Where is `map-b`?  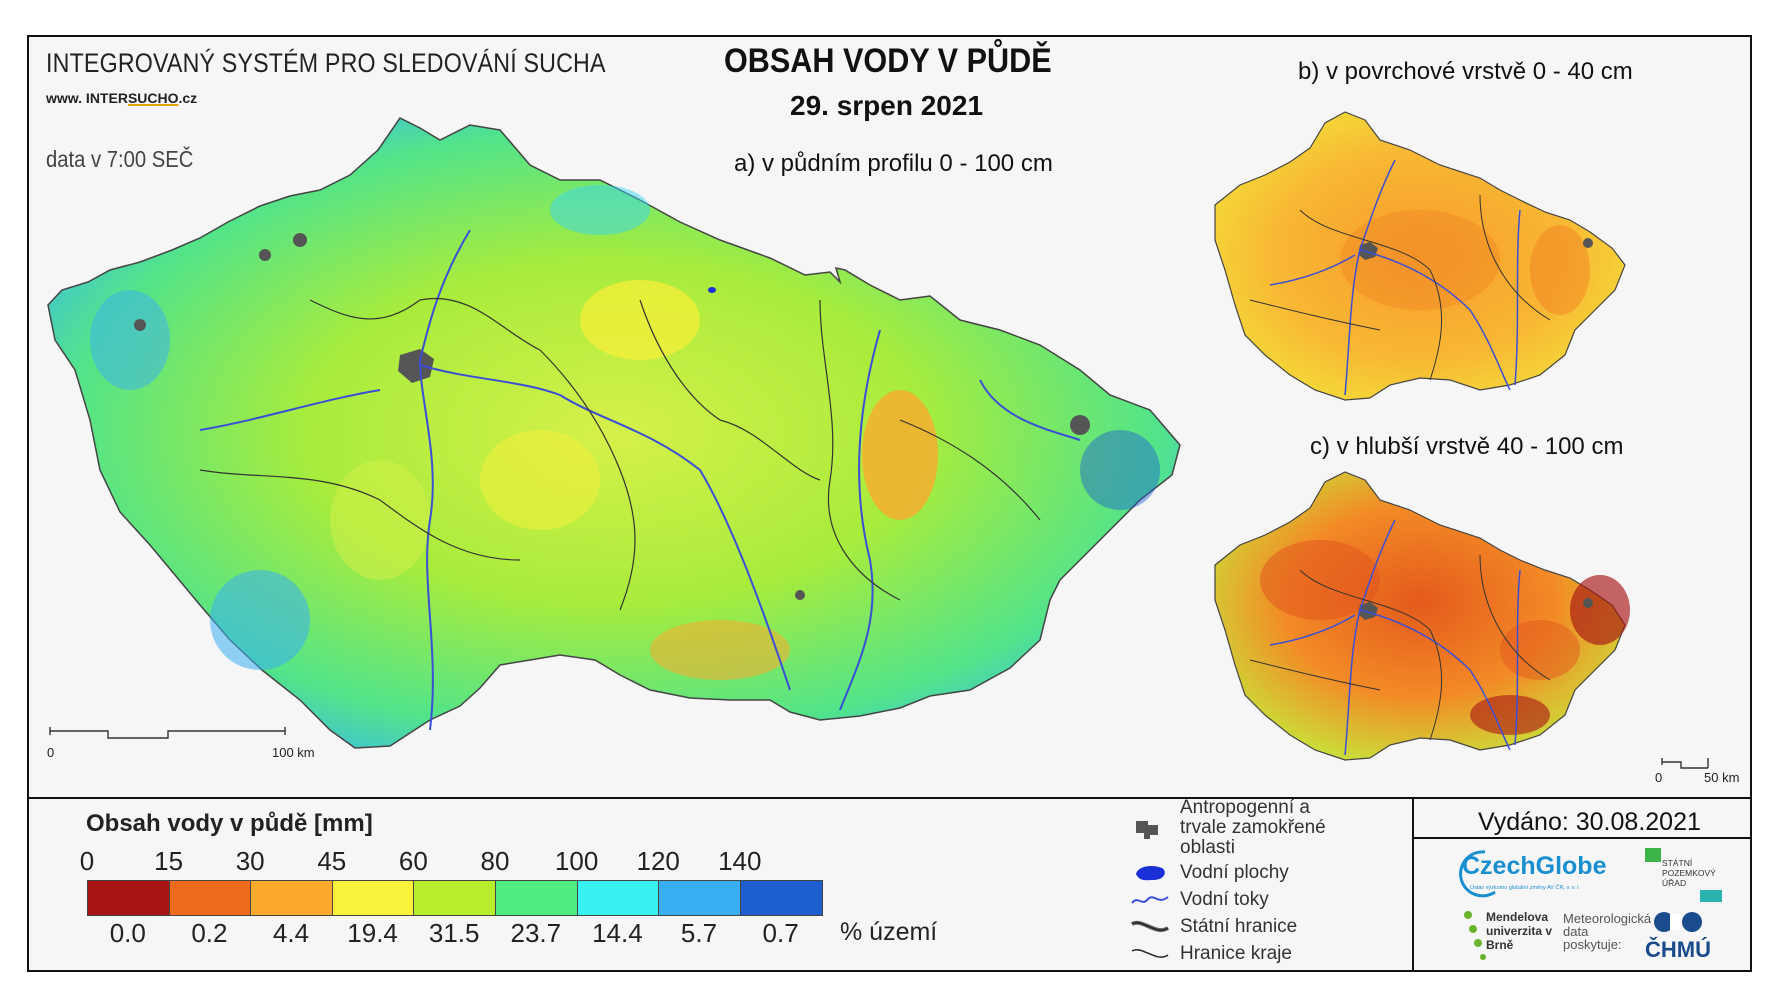 map-b is located at coordinates (1420, 256).